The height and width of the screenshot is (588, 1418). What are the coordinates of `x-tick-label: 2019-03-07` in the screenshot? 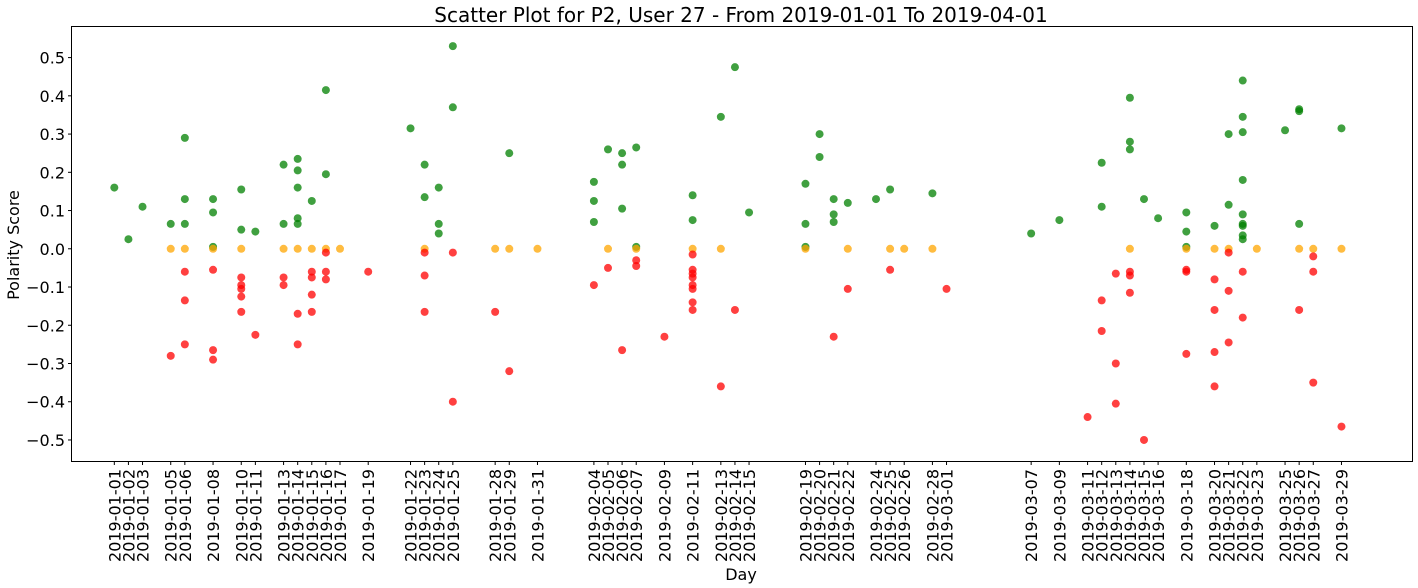 It's located at (1031, 515).